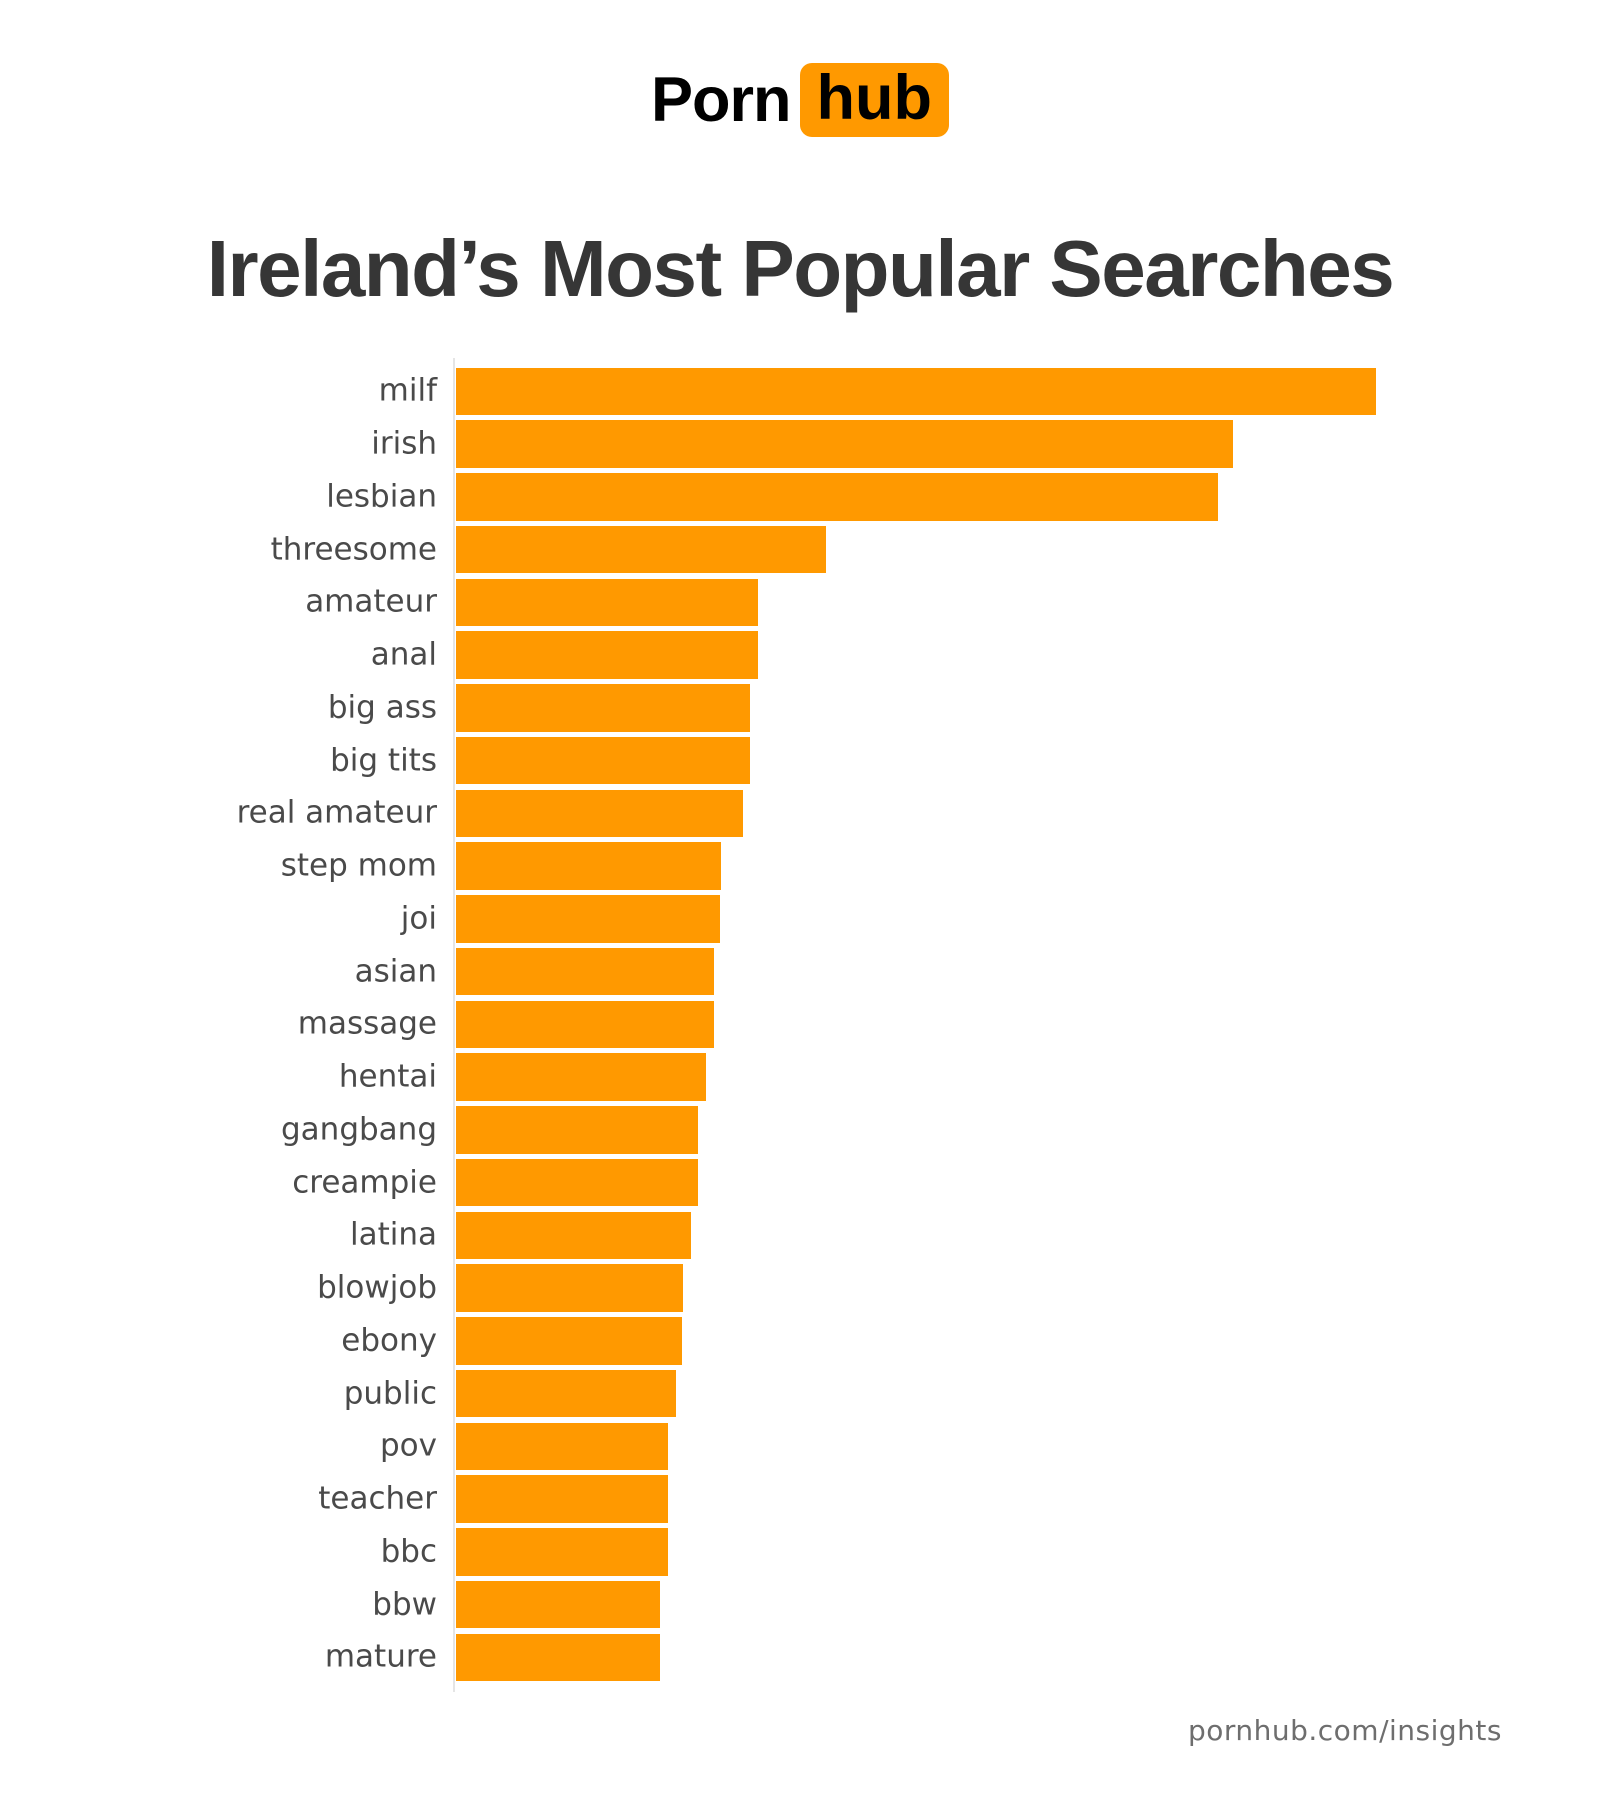  I want to click on bar-label: hentai, so click(387, 1076).